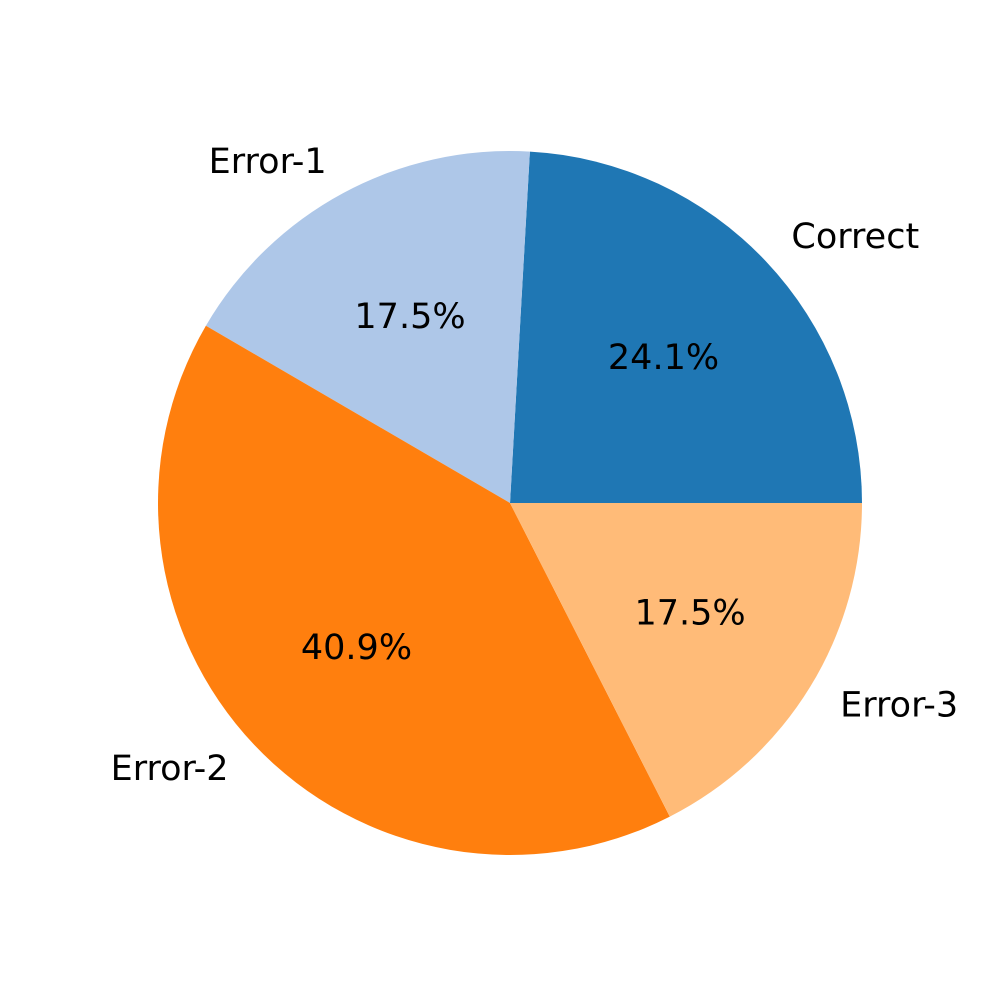 Image resolution: width=997 pixels, height=997 pixels. Describe the element at coordinates (689, 613) in the screenshot. I see `percent-label-error-3: 17.5%` at that location.